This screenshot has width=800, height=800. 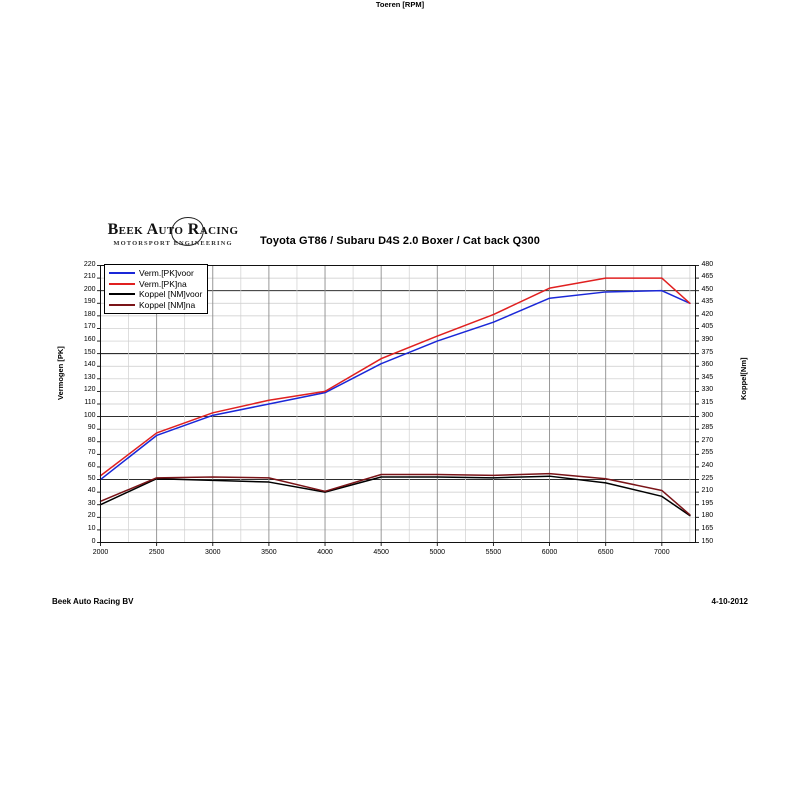 What do you see at coordinates (381, 552) in the screenshot?
I see `x-tick-label: 4500` at bounding box center [381, 552].